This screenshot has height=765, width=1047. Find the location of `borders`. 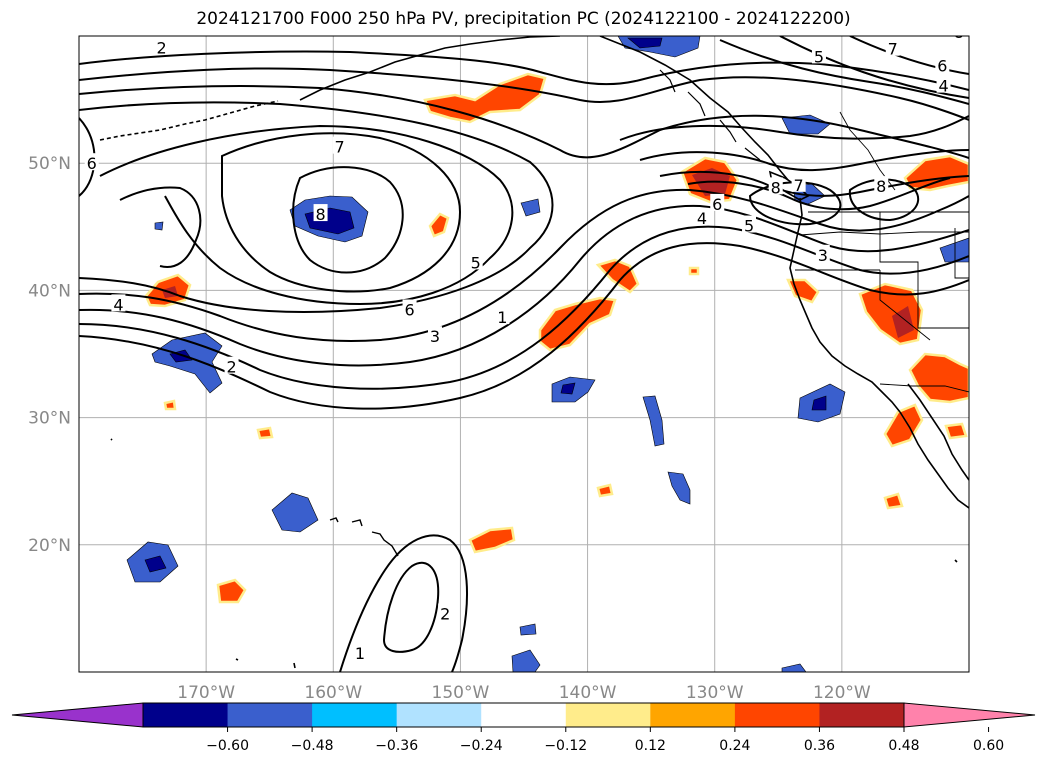

borders is located at coordinates (882, 252).